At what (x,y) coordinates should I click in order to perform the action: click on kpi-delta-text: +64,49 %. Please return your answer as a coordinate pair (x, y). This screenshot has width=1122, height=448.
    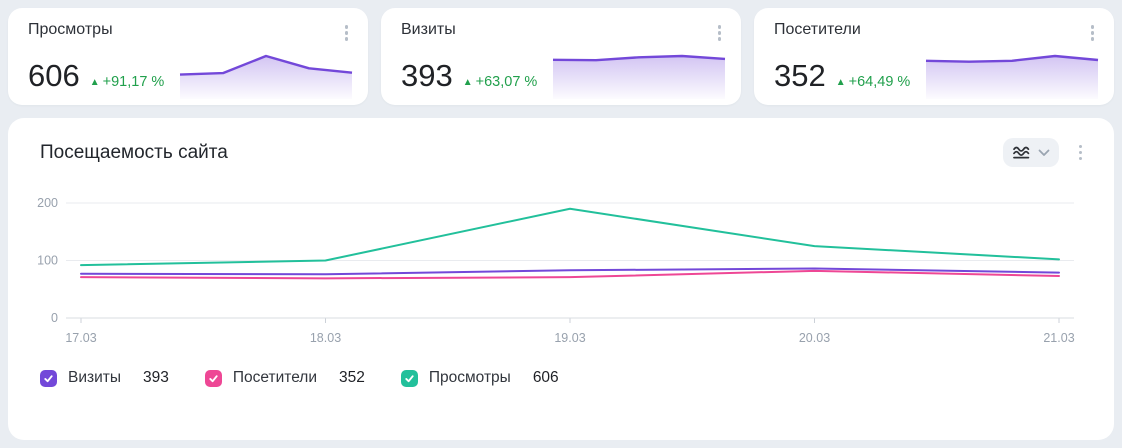
    Looking at the image, I should click on (879, 81).